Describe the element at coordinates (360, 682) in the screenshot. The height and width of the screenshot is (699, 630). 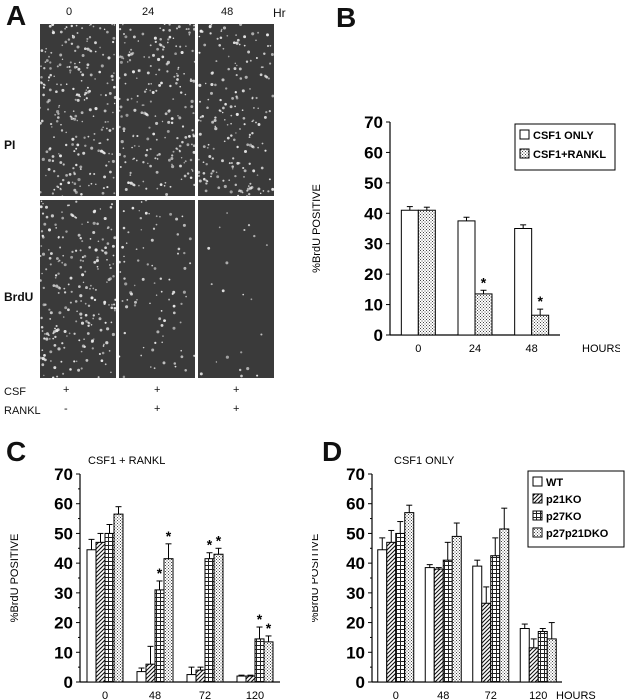
I see `y-tick-label: 0` at that location.